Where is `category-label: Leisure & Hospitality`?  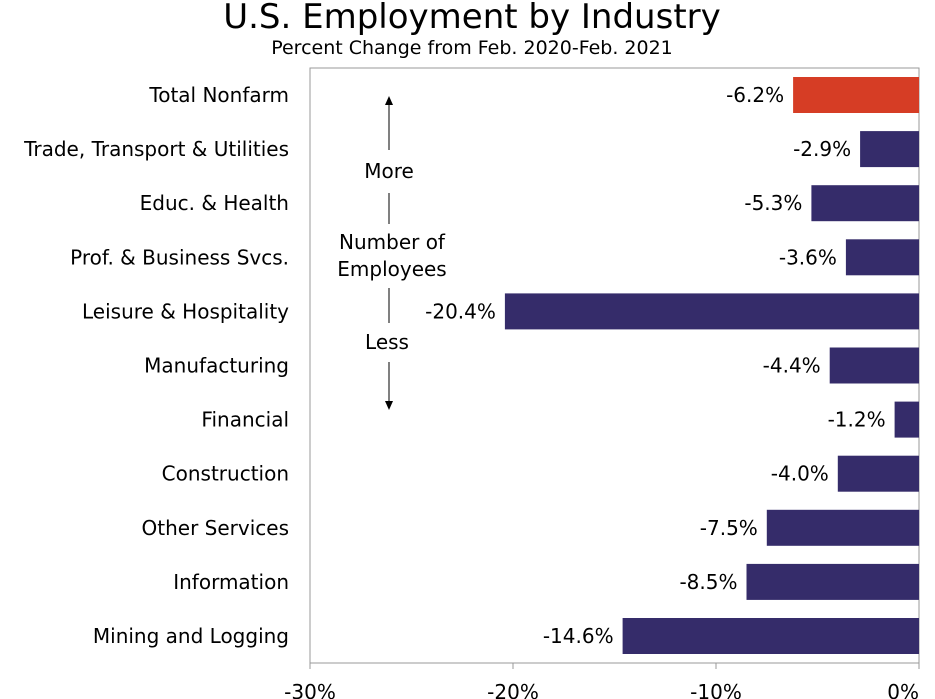
category-label: Leisure & Hospitality is located at coordinates (185, 311).